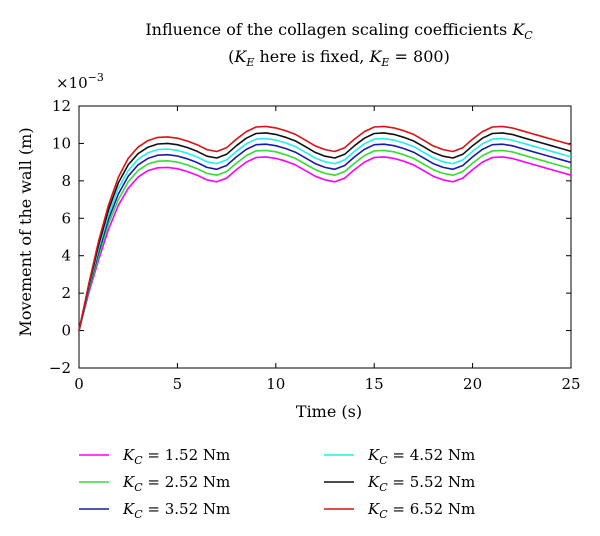 The image size is (600, 536). I want to click on y-tick-label: 8, so click(66, 181).